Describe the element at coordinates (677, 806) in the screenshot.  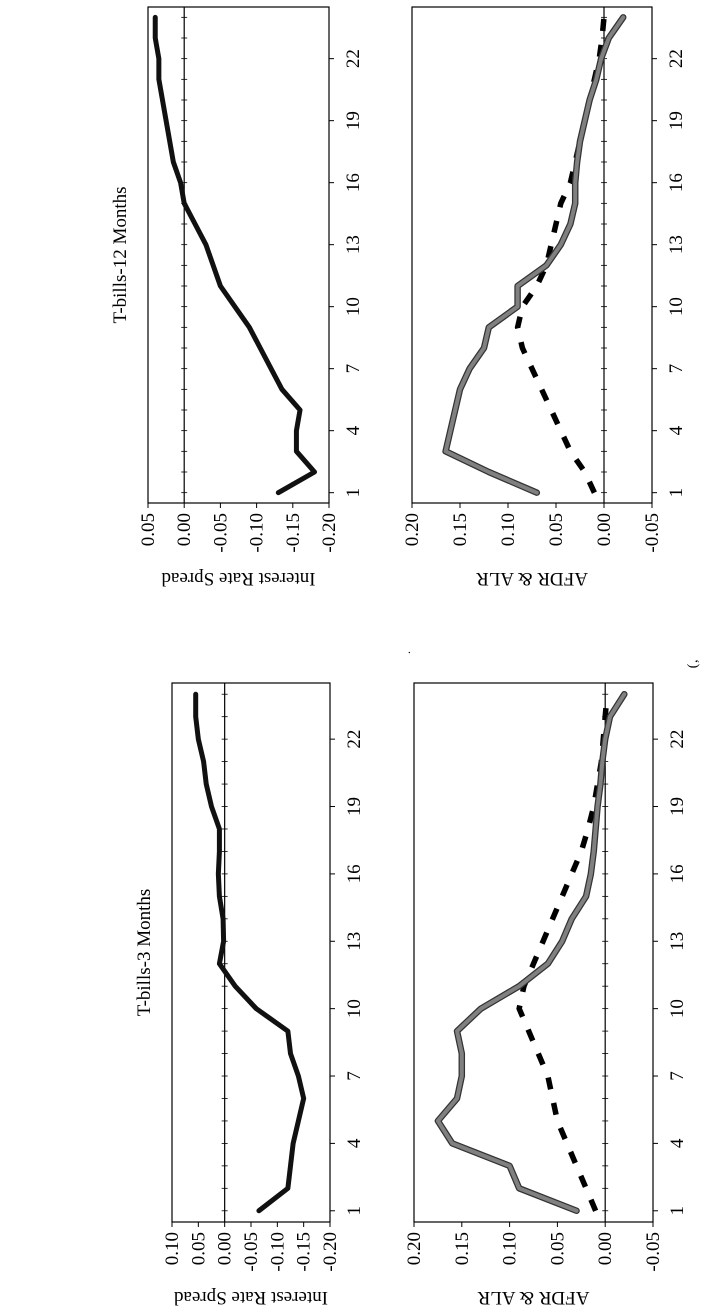
I see `tb3-afdr-x-tick-label: 19` at that location.